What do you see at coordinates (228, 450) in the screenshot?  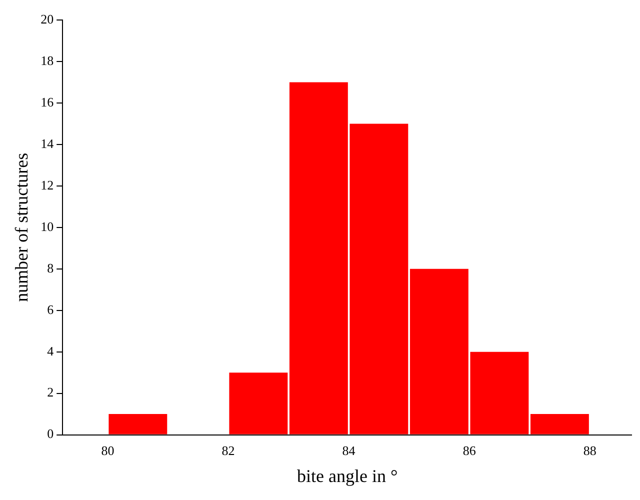 I see `x-tick-label: 82` at bounding box center [228, 450].